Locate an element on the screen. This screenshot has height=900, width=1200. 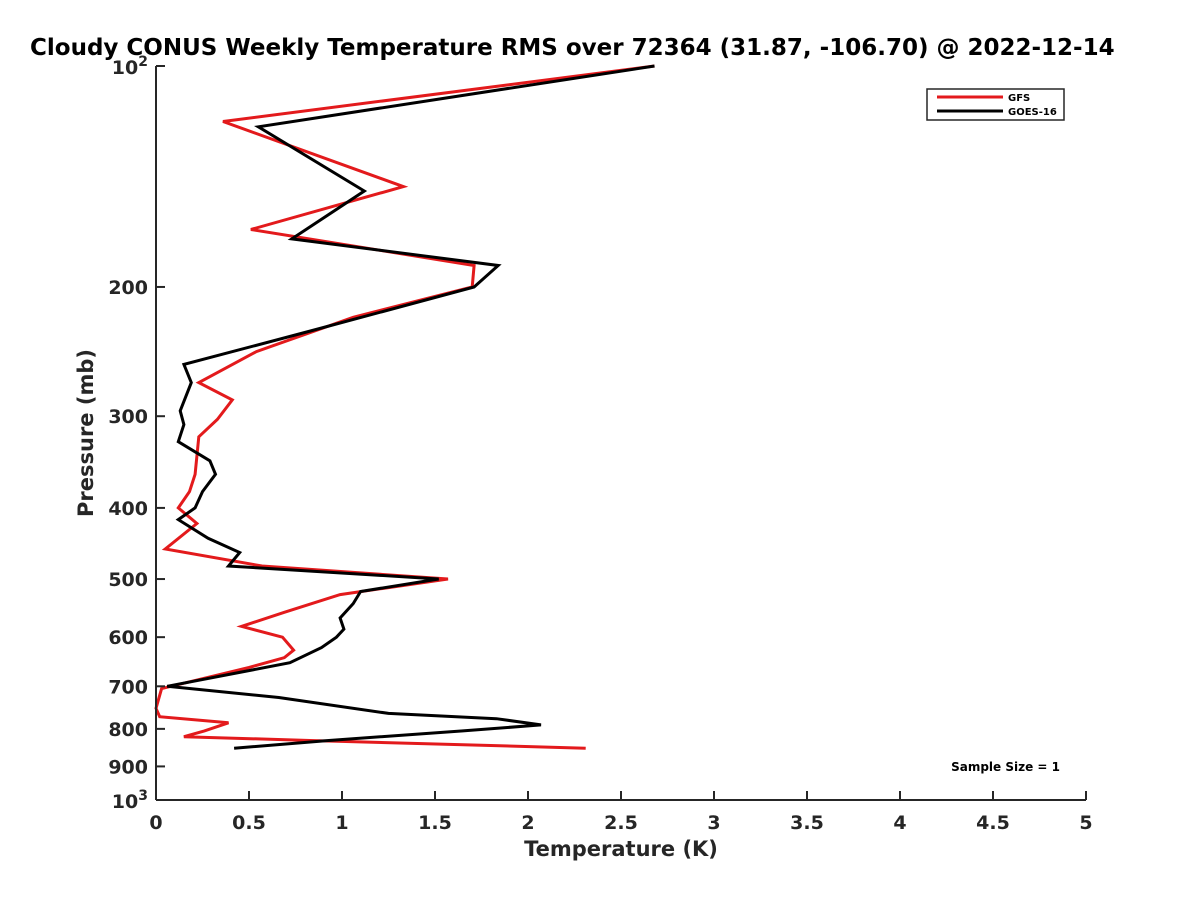
y-tick-label: 10² is located at coordinates (130, 66).